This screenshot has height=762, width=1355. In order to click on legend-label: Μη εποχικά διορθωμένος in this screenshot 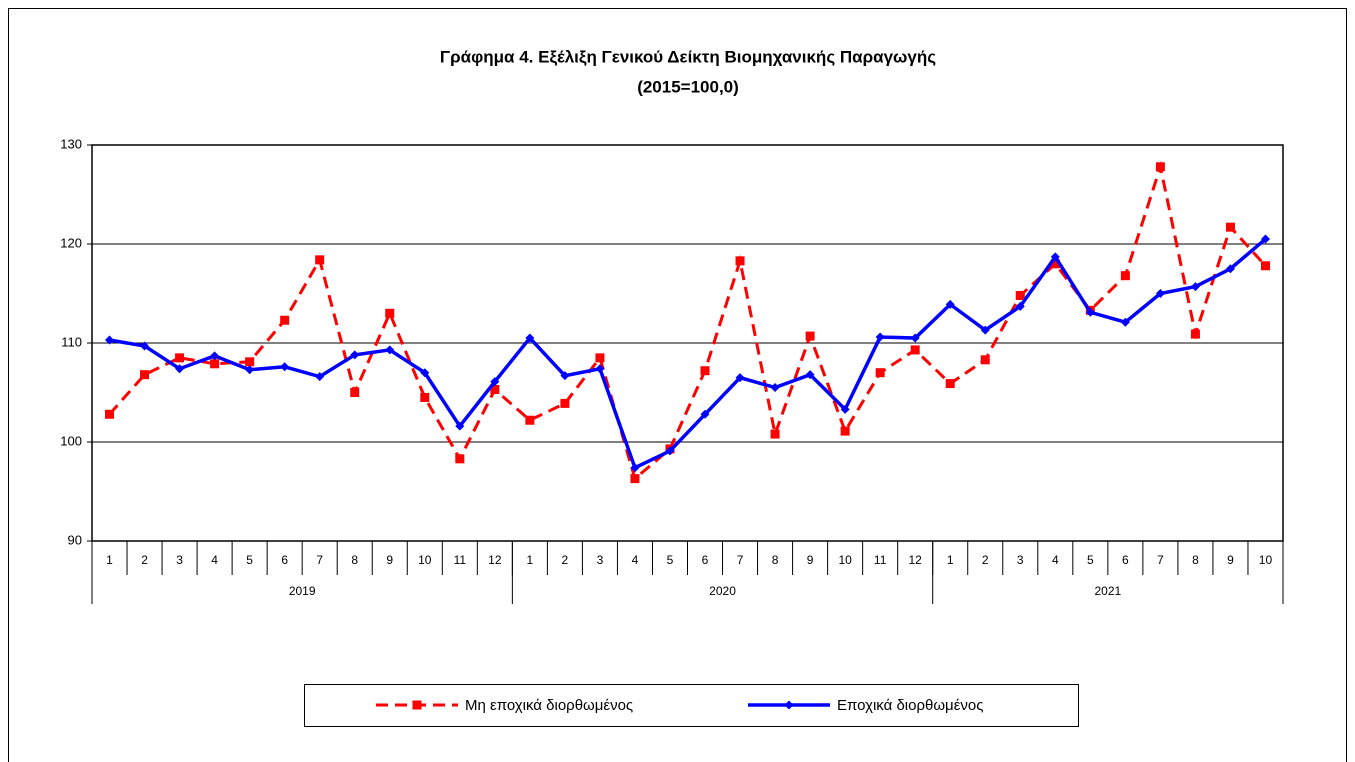, I will do `click(549, 705)`.